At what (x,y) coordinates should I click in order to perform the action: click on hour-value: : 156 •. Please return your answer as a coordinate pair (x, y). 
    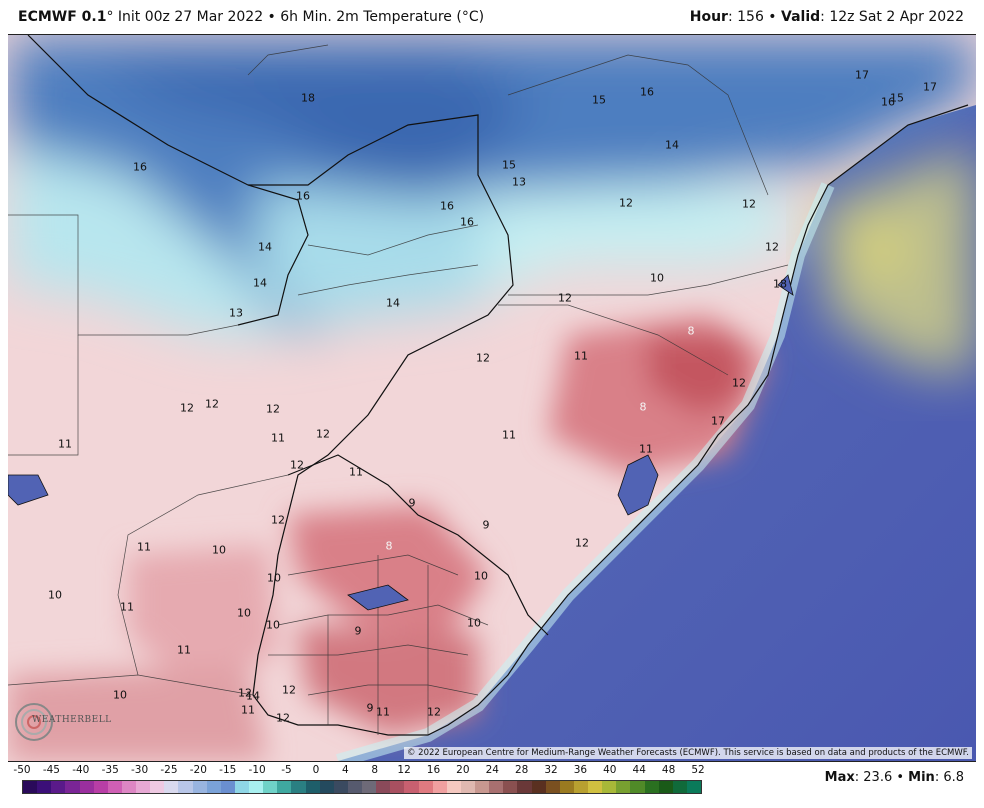
    Looking at the image, I should click on (754, 17).